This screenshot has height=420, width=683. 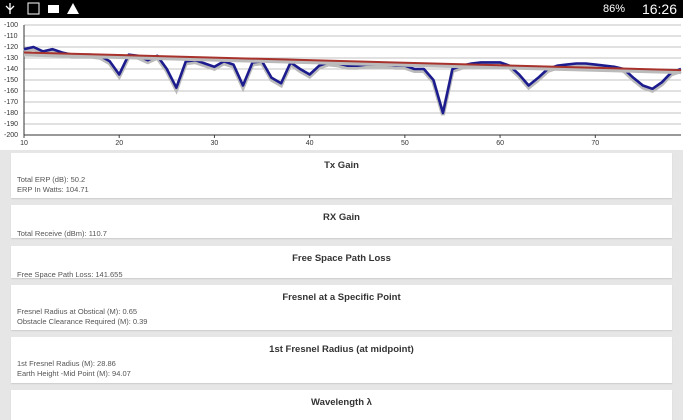 What do you see at coordinates (11, 69) in the screenshot?
I see `y-tick-label: -140` at bounding box center [11, 69].